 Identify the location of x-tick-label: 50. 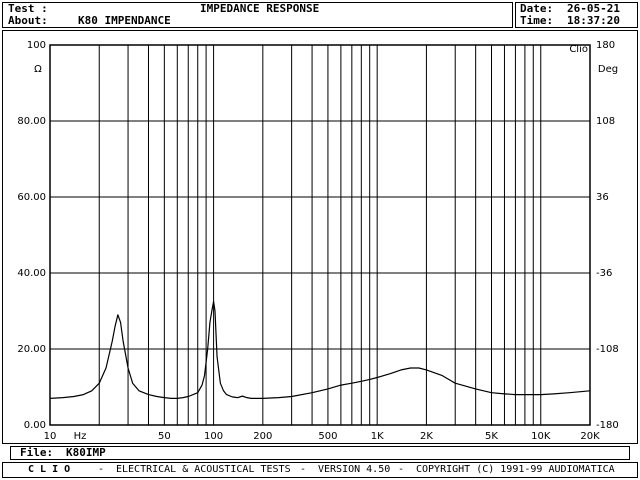
(164, 436).